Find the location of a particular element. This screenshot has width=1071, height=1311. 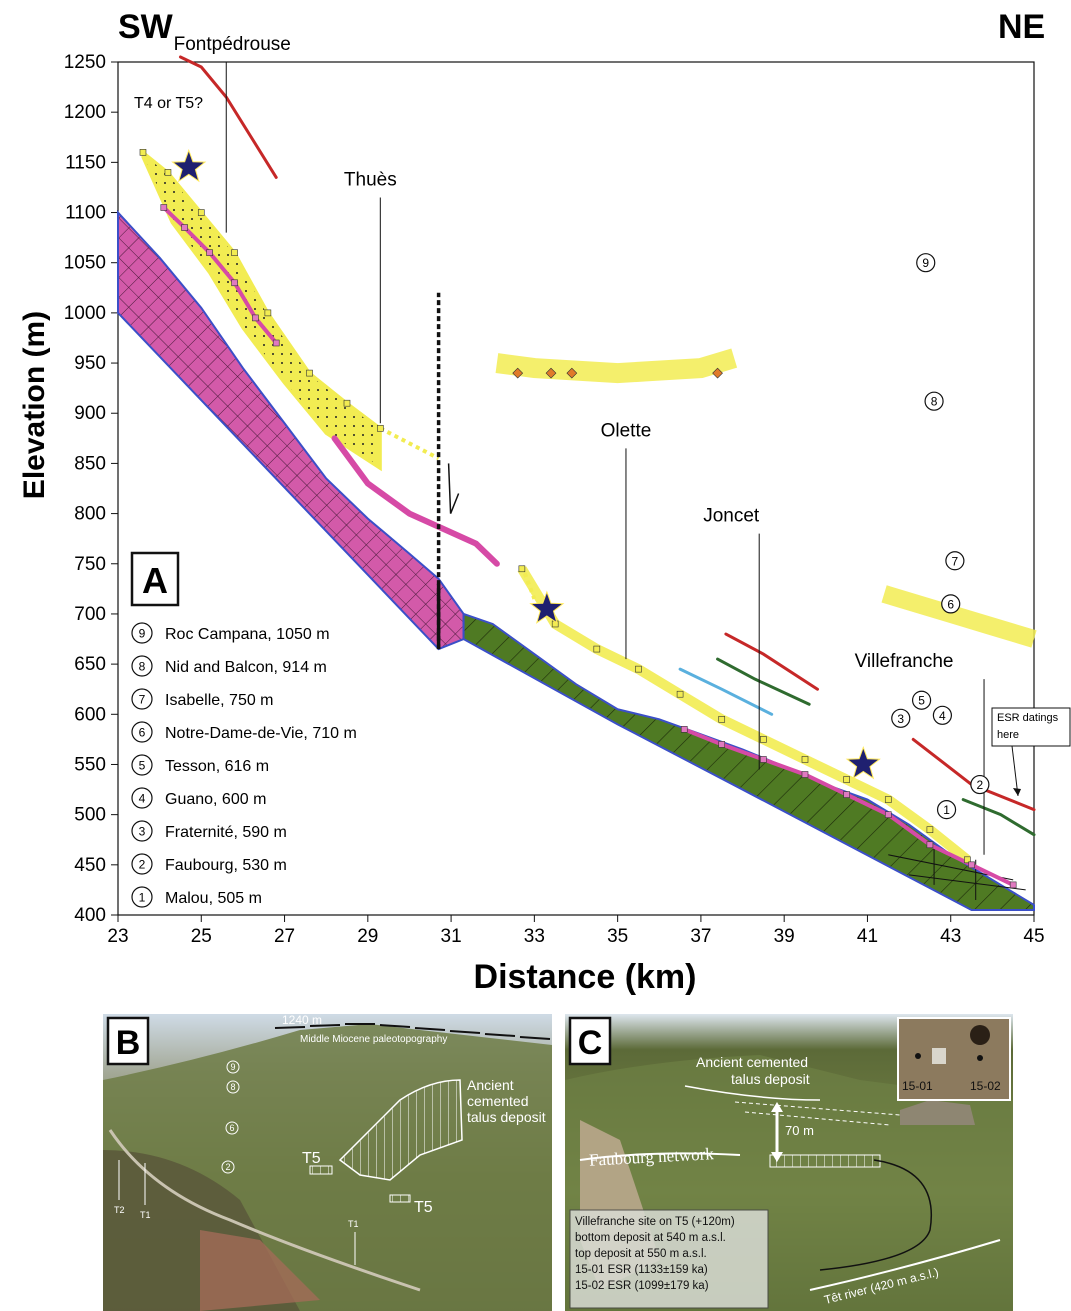

panel-b-road is located at coordinates (264, 1210).